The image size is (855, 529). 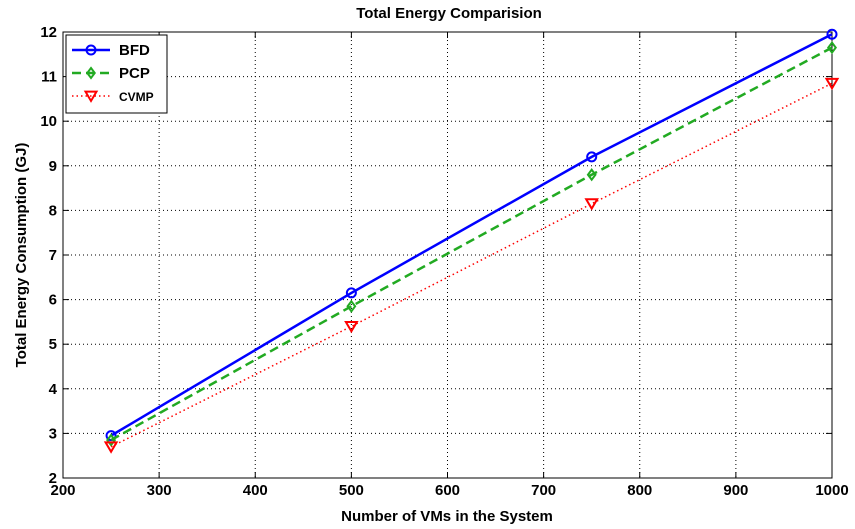 I want to click on legend-item-cvmp: CVMP, so click(x=113, y=97).